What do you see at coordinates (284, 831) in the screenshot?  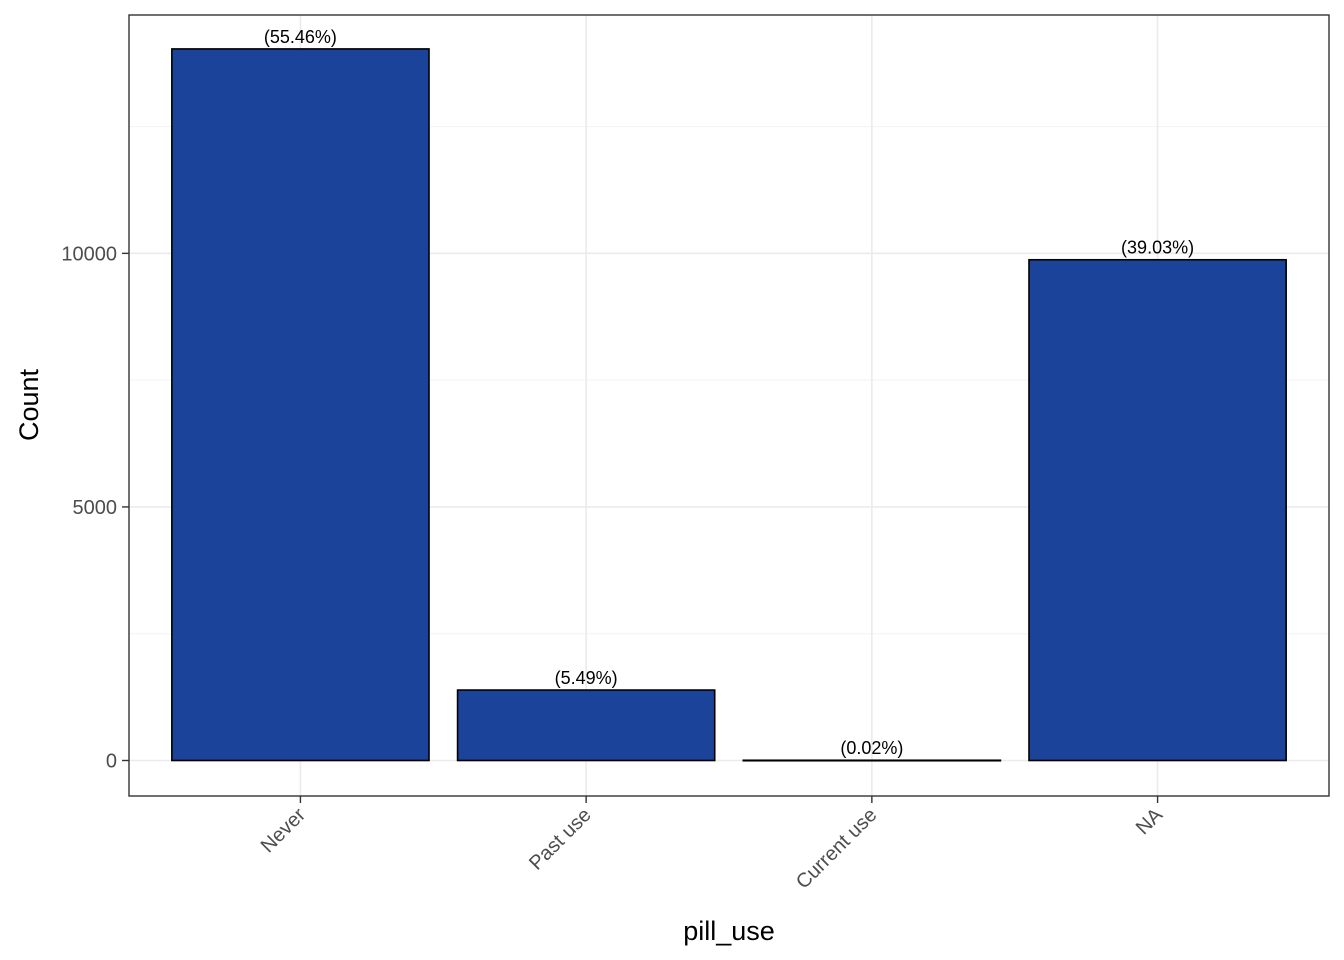 I see `x-tick-label: Never` at bounding box center [284, 831].